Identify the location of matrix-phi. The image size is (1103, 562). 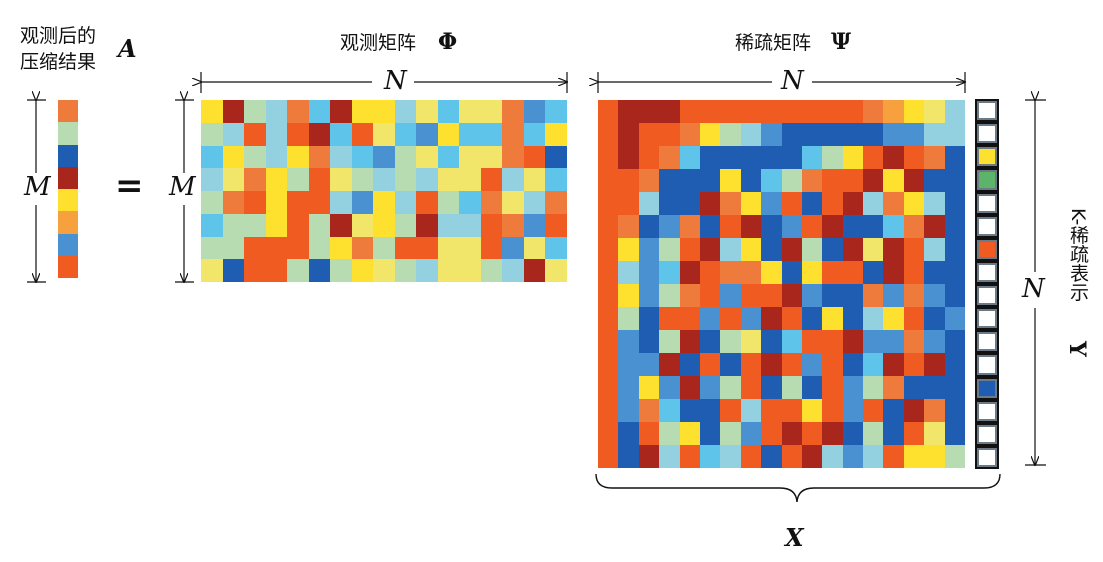
(384, 191).